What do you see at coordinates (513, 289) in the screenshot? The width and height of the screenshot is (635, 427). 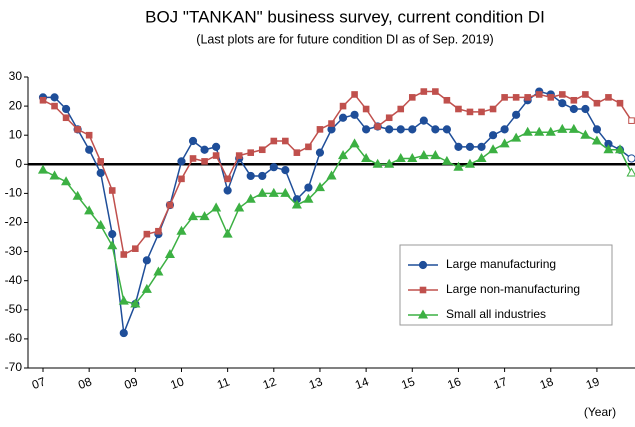 I see `legend-label: Large non-manufacturing` at bounding box center [513, 289].